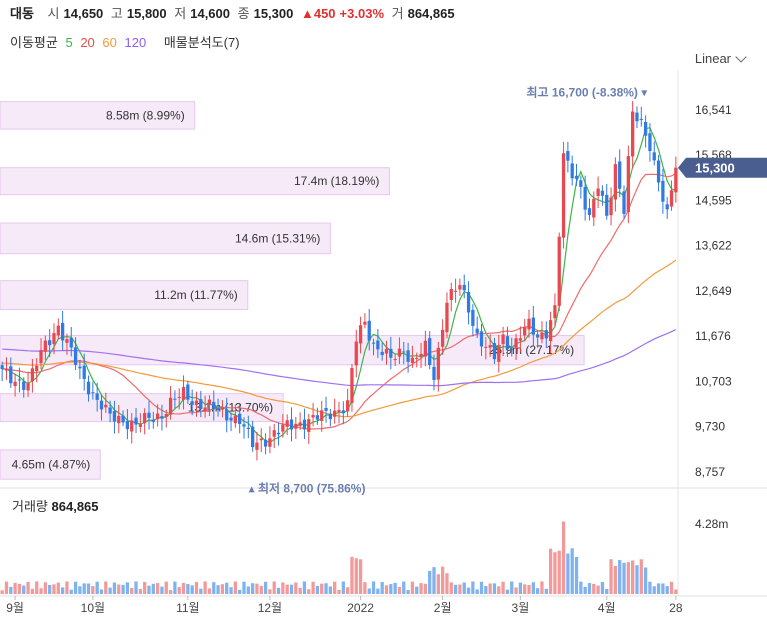 This screenshot has height=621, width=767. Describe the element at coordinates (721, 58) in the screenshot. I see `scale-select: Linear` at that location.